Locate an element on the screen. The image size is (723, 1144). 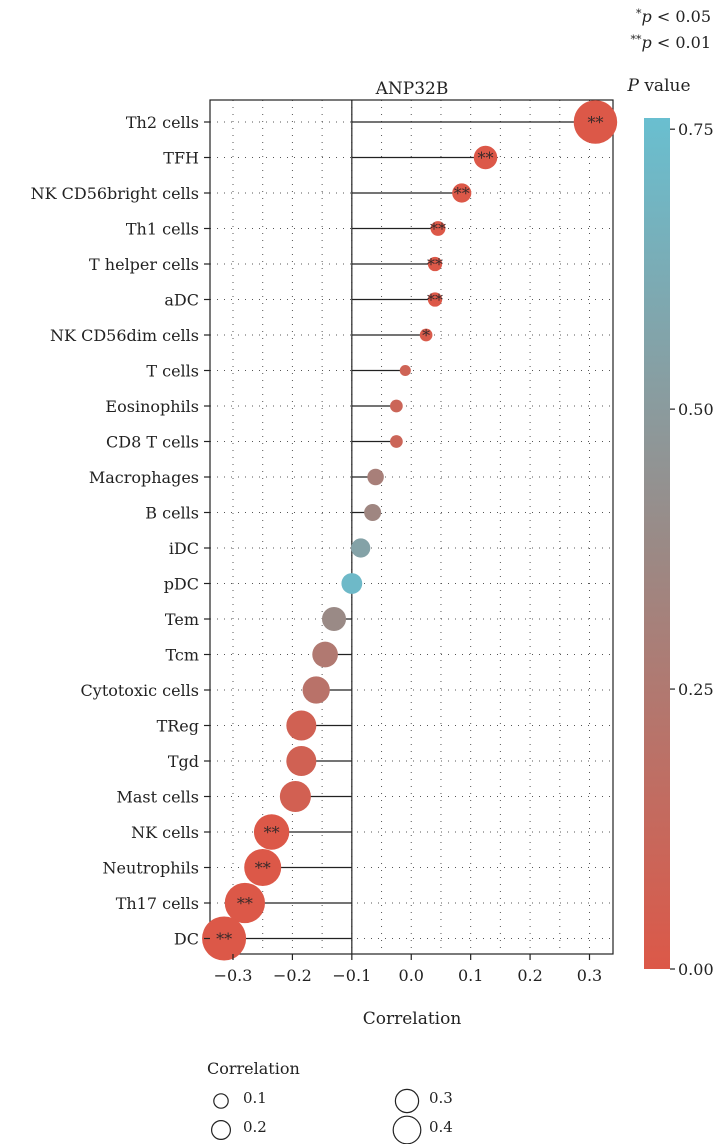
y-tick-label: NK CD56dim cells is located at coordinates (124, 335).